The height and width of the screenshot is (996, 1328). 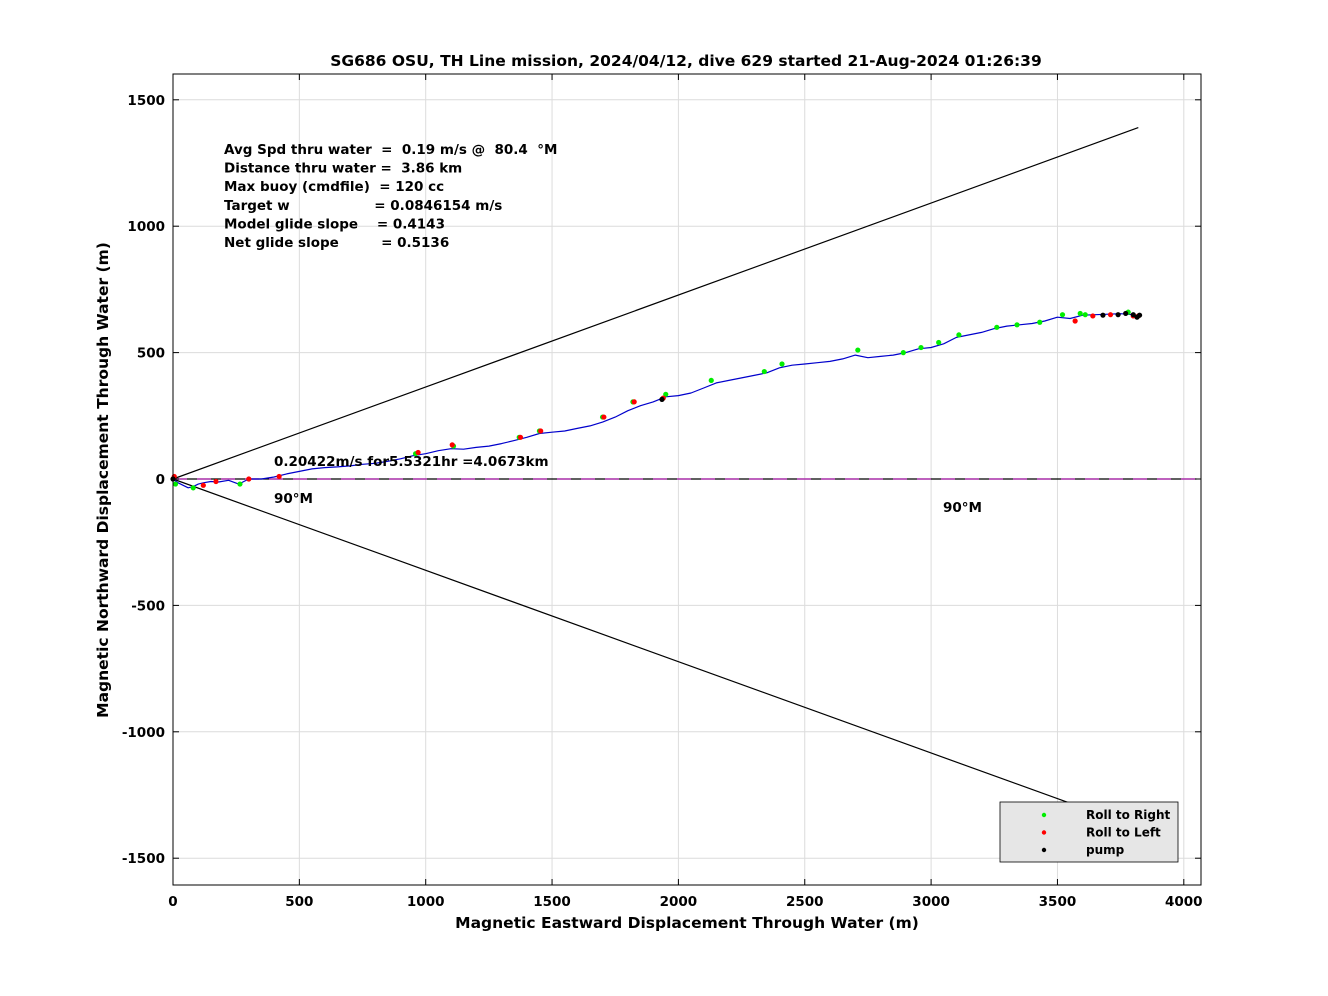 What do you see at coordinates (143, 859) in the screenshot?
I see `y-tick-label: -1500` at bounding box center [143, 859].